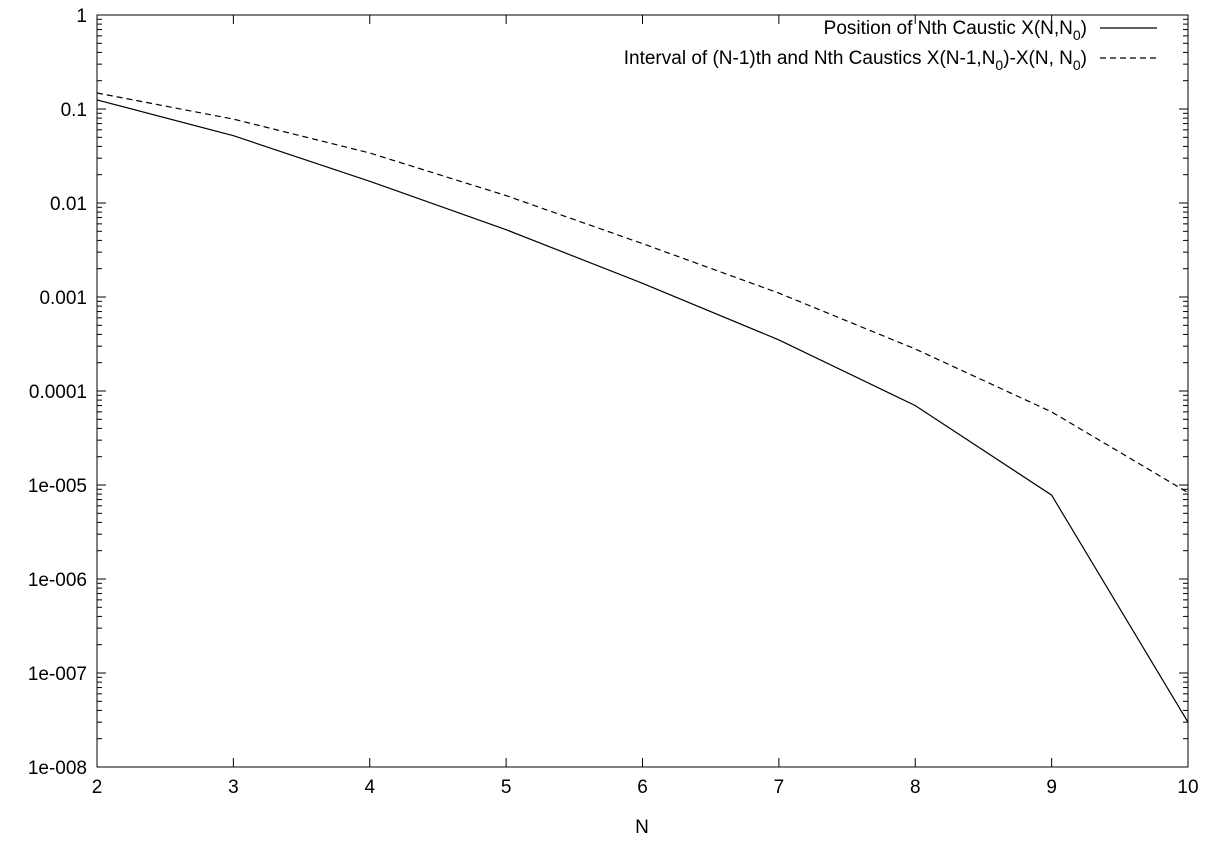  I want to click on x-tick-label: 9, so click(1051, 787).